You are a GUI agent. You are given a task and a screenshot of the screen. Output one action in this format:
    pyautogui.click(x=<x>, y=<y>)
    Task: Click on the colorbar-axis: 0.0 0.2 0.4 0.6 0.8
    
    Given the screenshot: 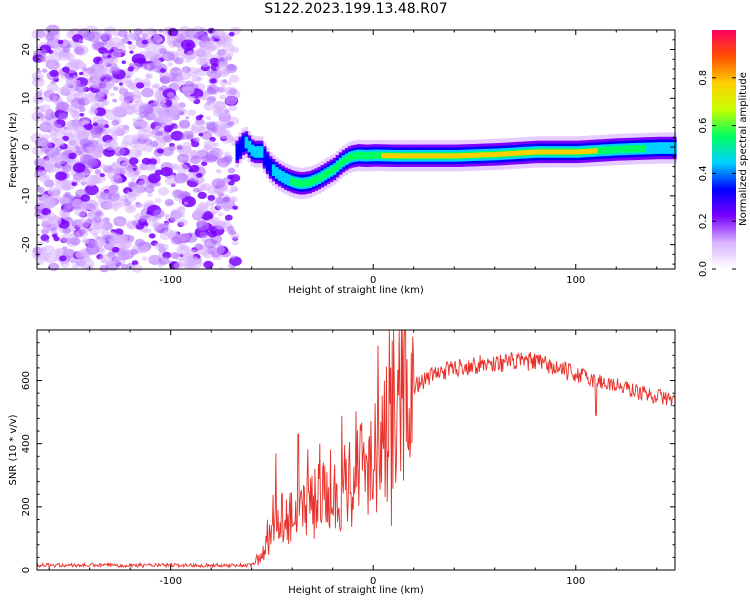 What is the action you would take?
    pyautogui.click(x=717, y=173)
    